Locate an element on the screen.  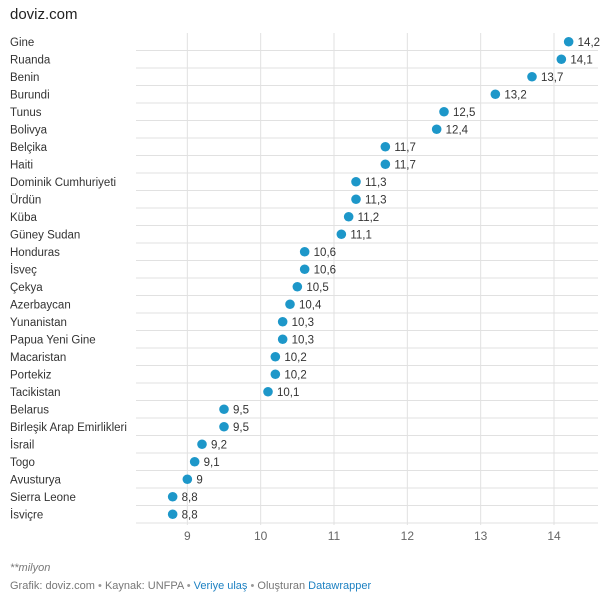
value-label: 12,4 is located at coordinates (457, 130).